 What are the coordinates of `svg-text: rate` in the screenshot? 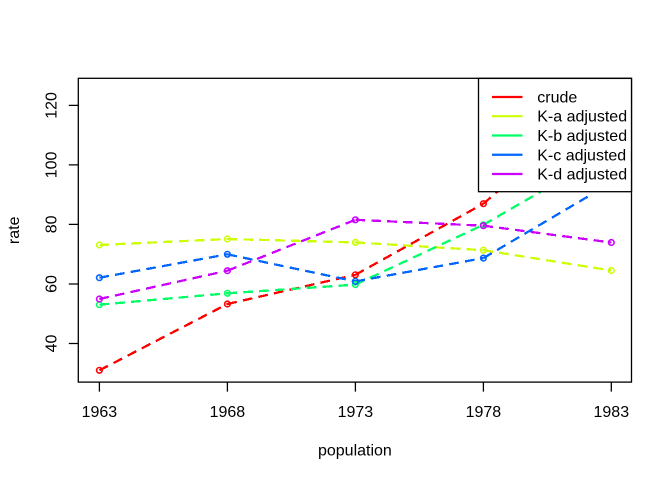 It's located at (14, 230).